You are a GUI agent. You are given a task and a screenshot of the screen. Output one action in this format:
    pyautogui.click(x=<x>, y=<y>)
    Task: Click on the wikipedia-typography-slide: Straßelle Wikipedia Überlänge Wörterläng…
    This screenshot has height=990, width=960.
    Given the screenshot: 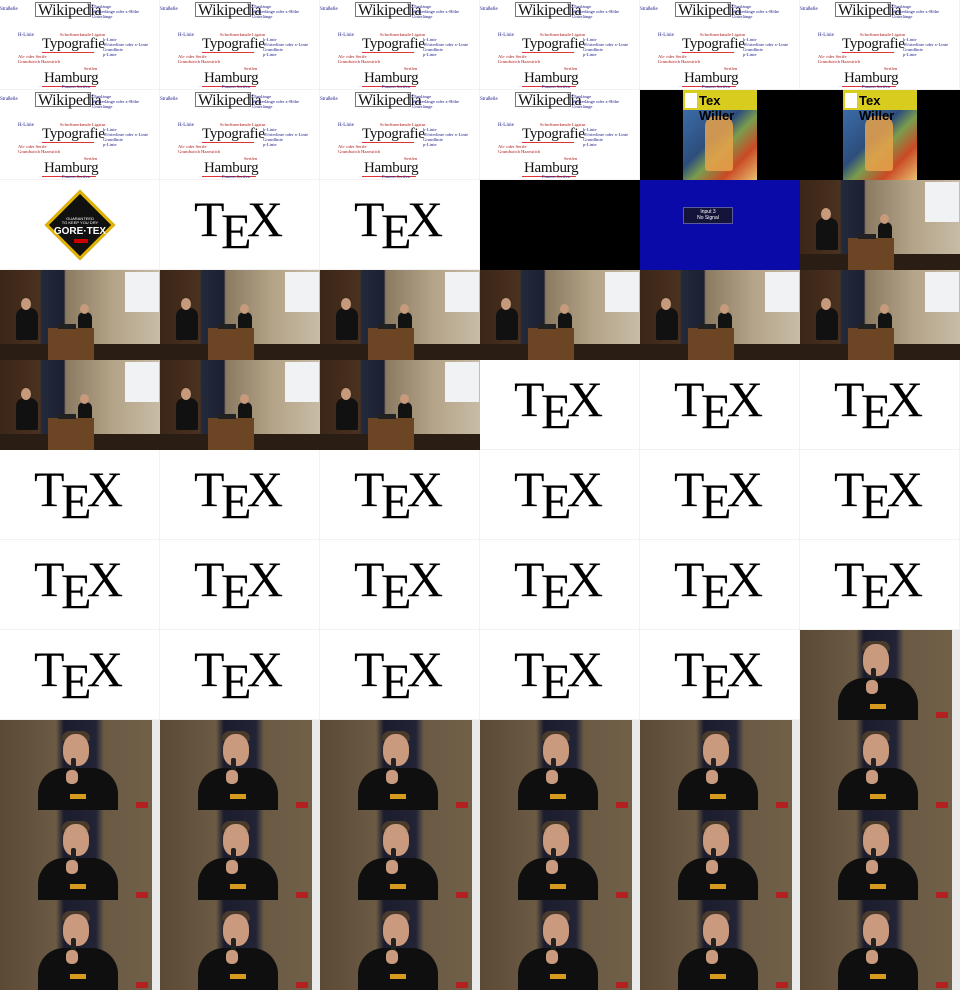 What is the action you would take?
    pyautogui.click(x=559, y=134)
    